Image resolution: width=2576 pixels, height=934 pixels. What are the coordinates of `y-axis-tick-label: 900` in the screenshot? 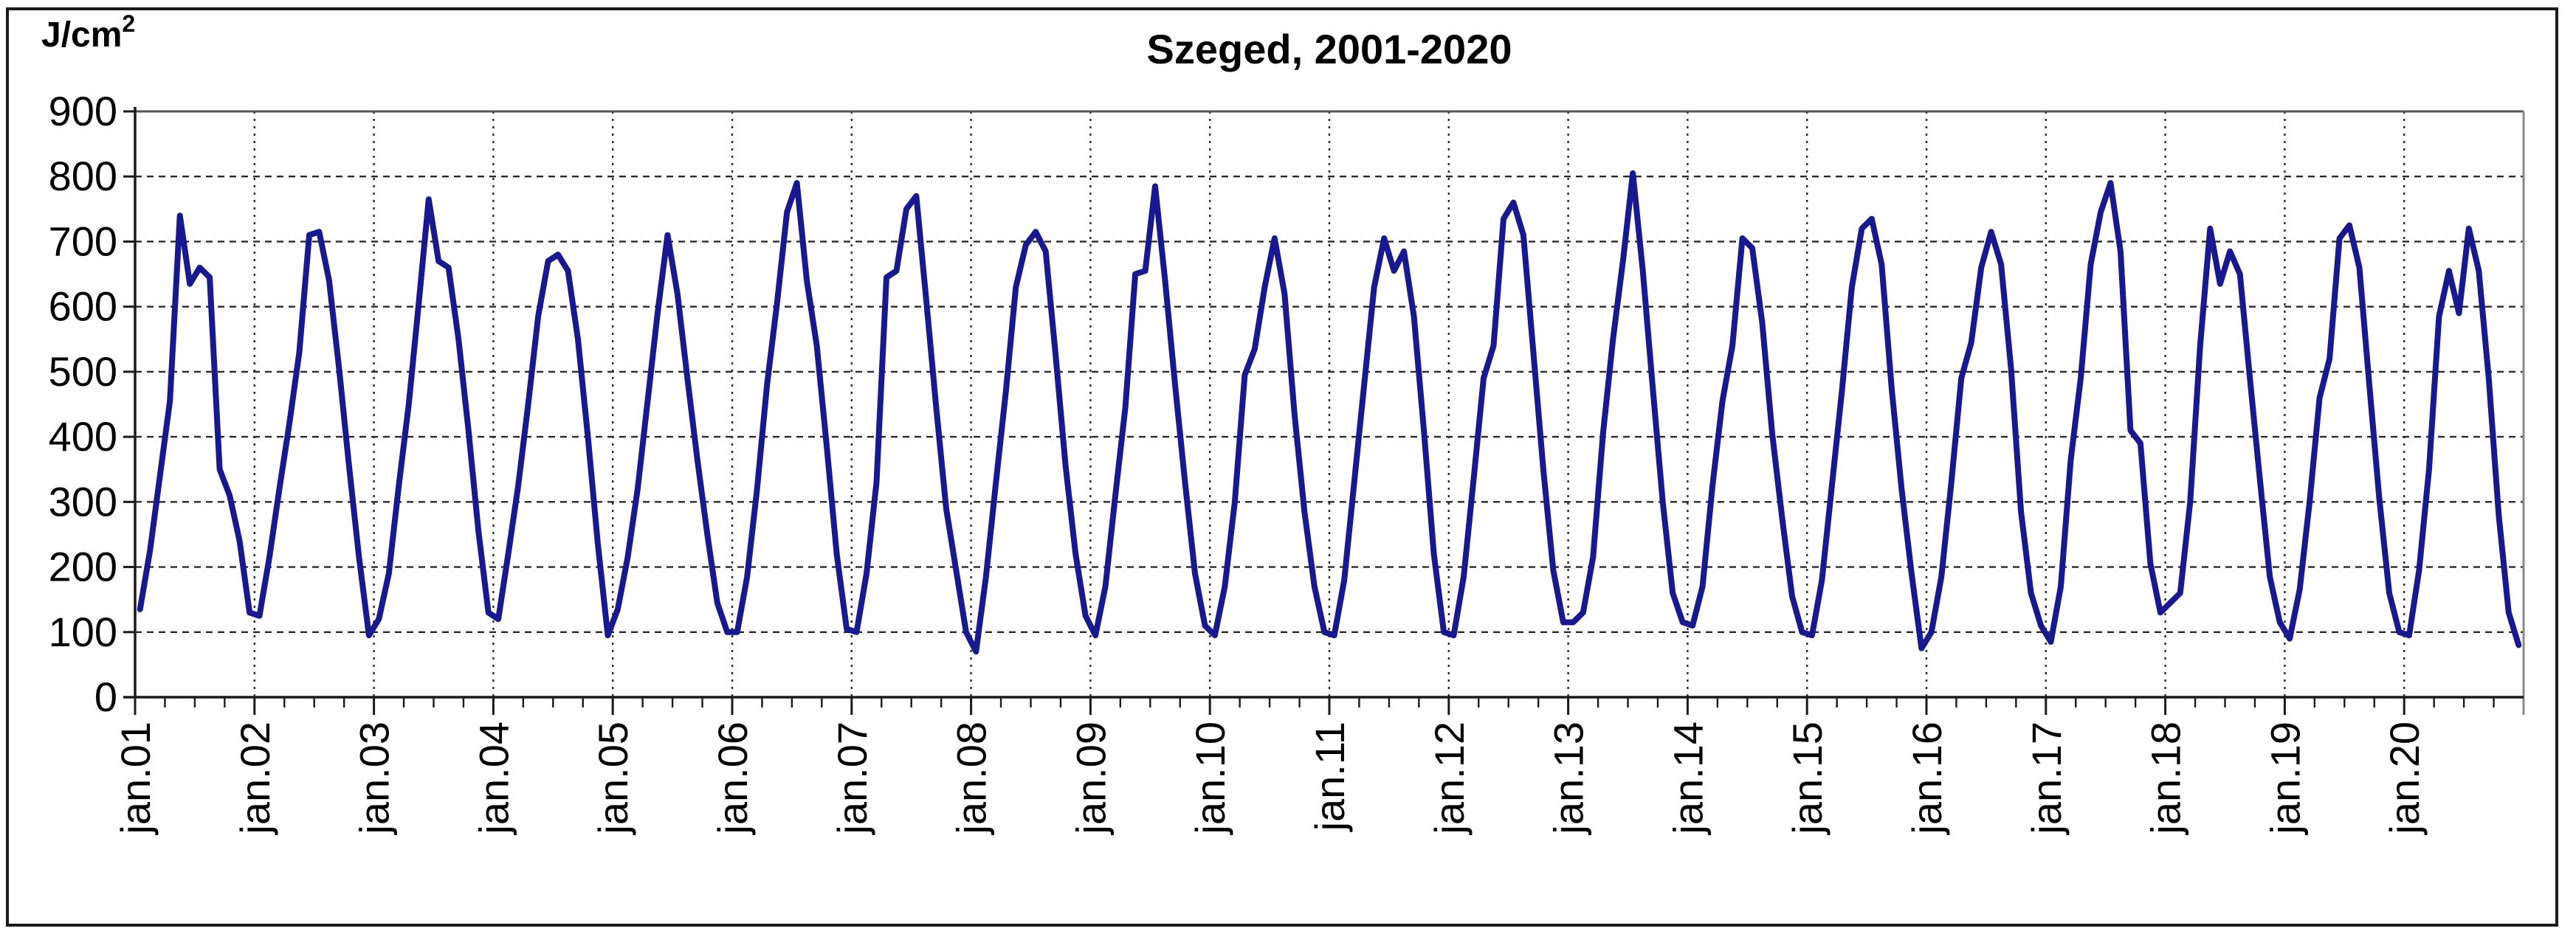 It's located at (83, 111).